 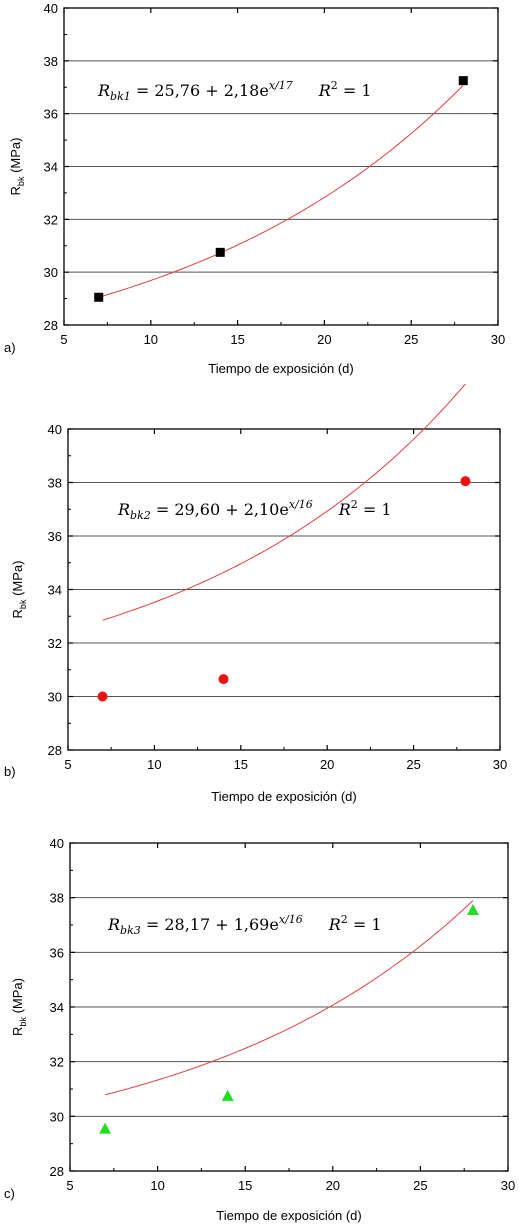 I want to click on equation-lhs-sub: bk1, so click(x=120, y=96).